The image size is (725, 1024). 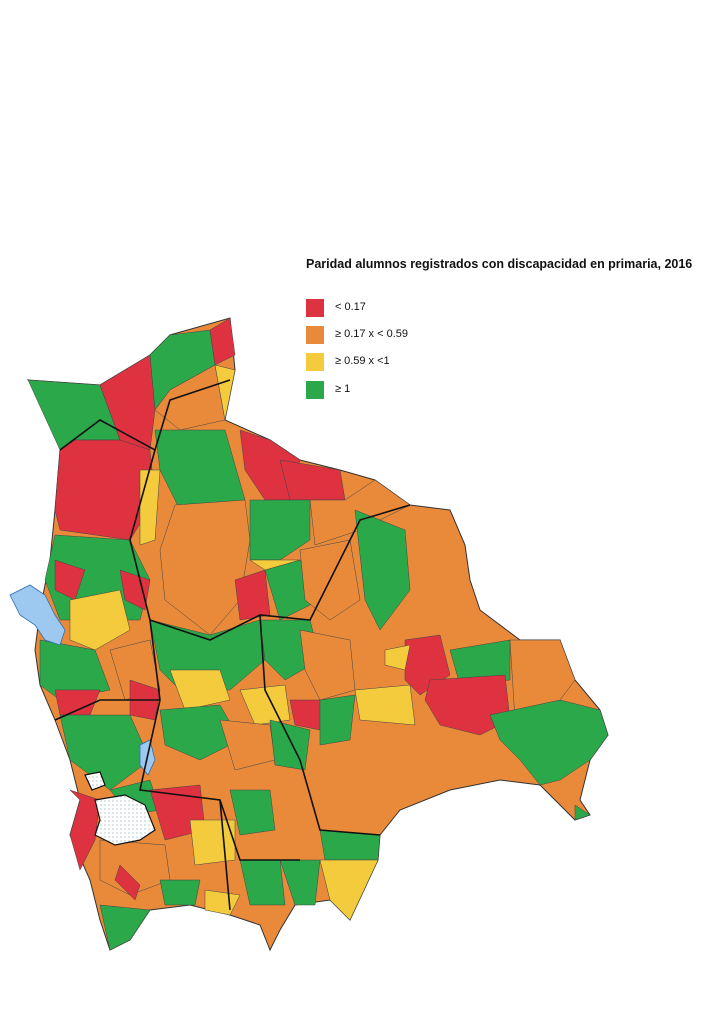 I want to click on lake-titicaca, so click(x=37, y=615).